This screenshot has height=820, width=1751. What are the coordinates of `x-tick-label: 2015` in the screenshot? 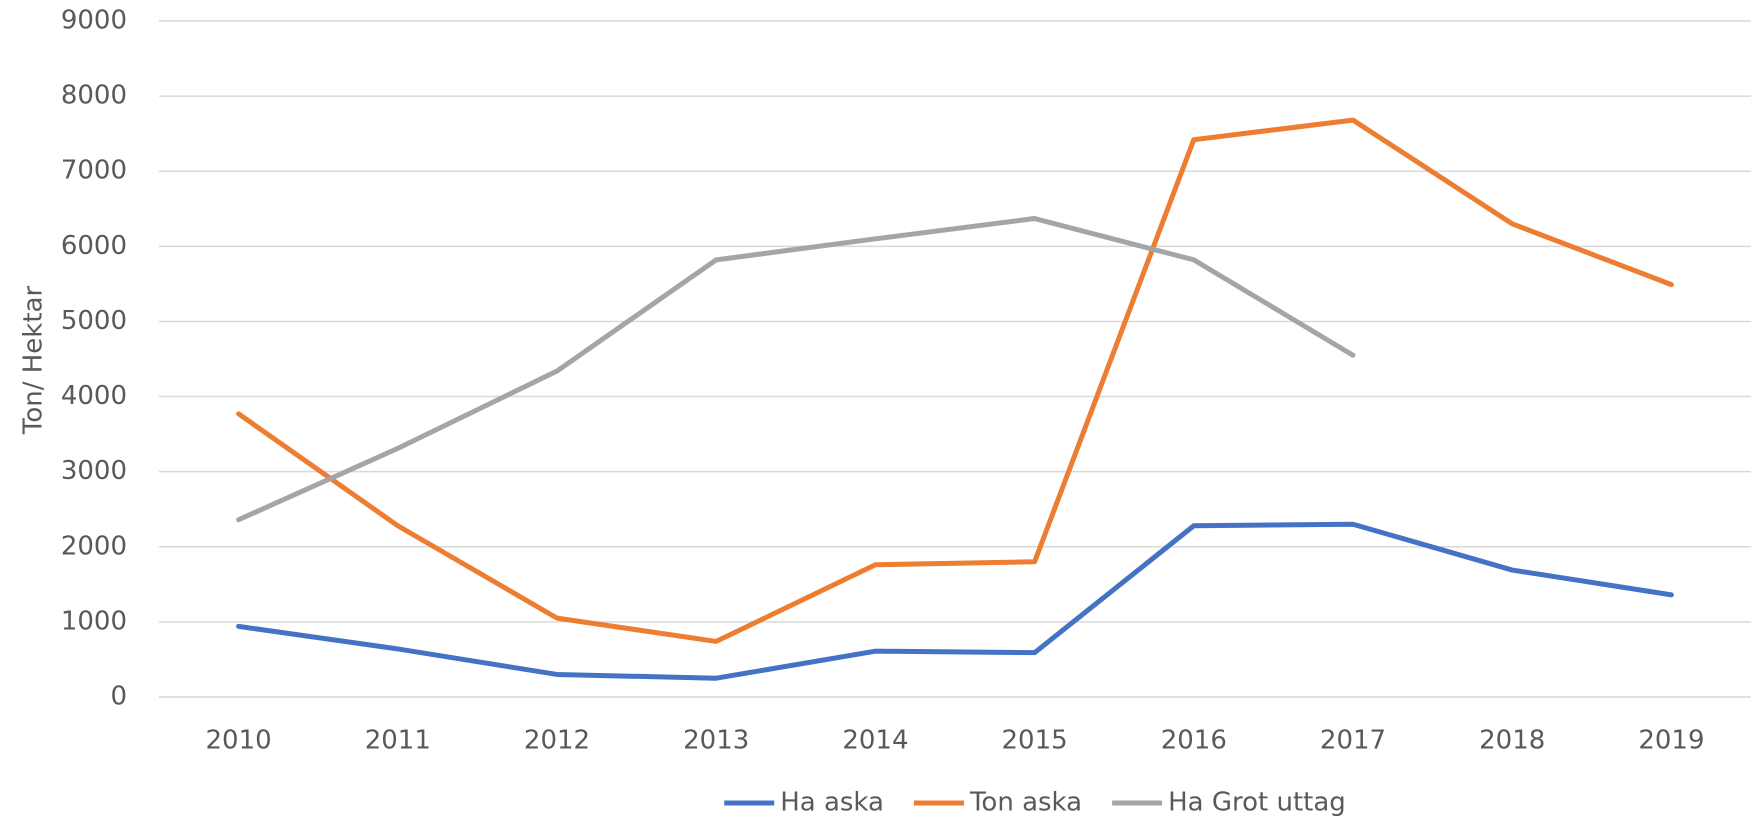 It's located at (1035, 741).